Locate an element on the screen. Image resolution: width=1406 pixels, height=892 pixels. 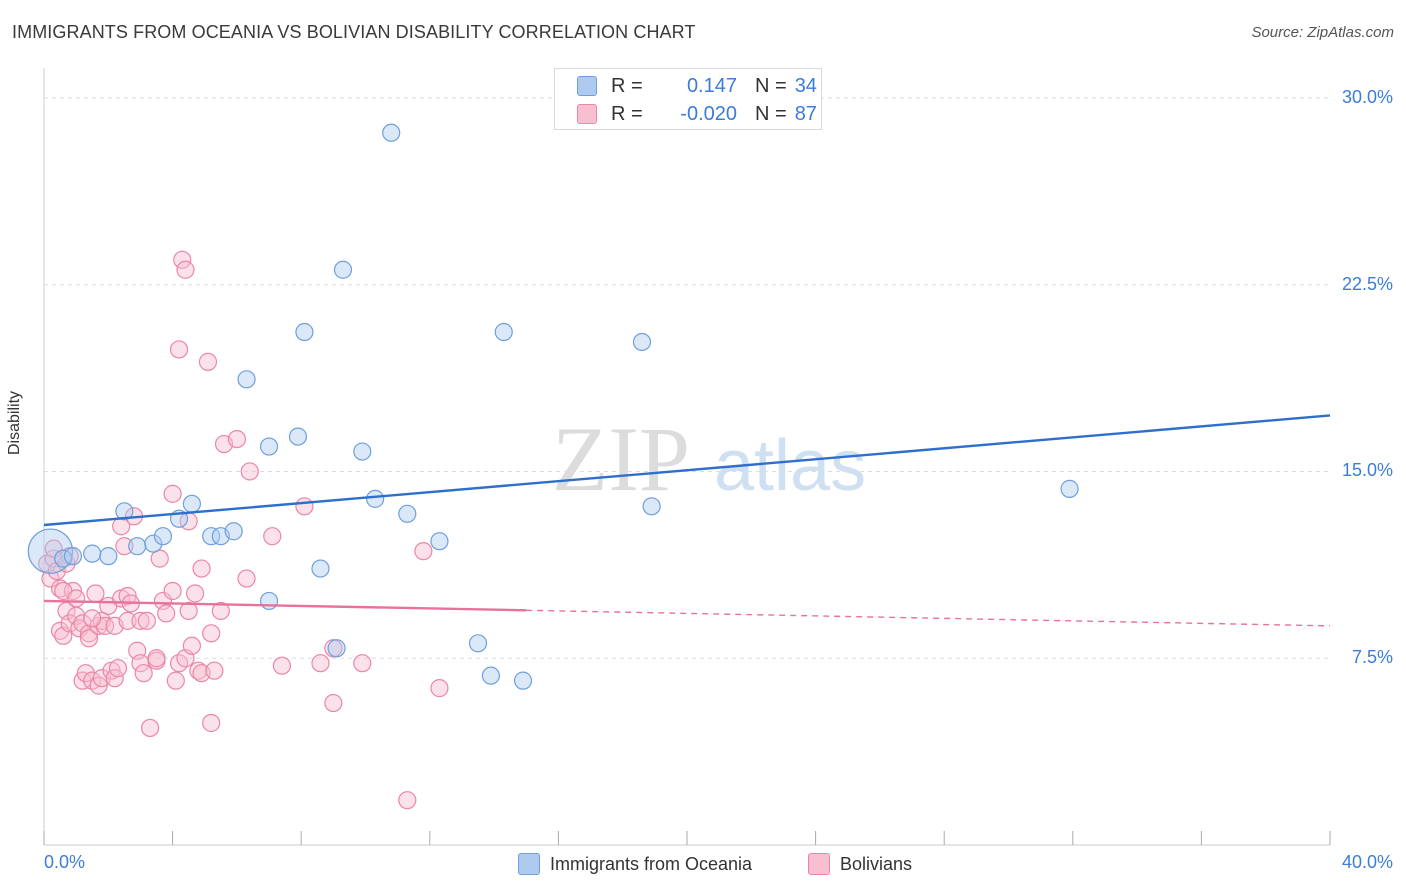
y-tick-label: 15.0% is located at coordinates (1367, 470).